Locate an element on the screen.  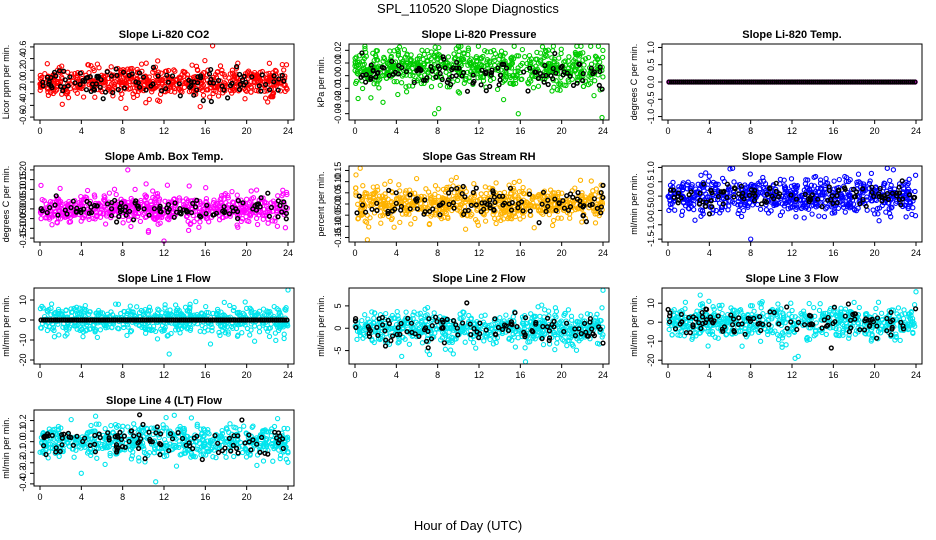
y-tick-label: 1.0 is located at coordinates (651, 167).